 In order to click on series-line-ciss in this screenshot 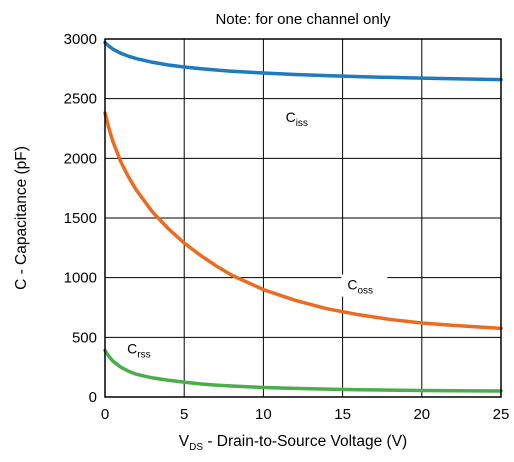, I will do `click(303, 61)`.